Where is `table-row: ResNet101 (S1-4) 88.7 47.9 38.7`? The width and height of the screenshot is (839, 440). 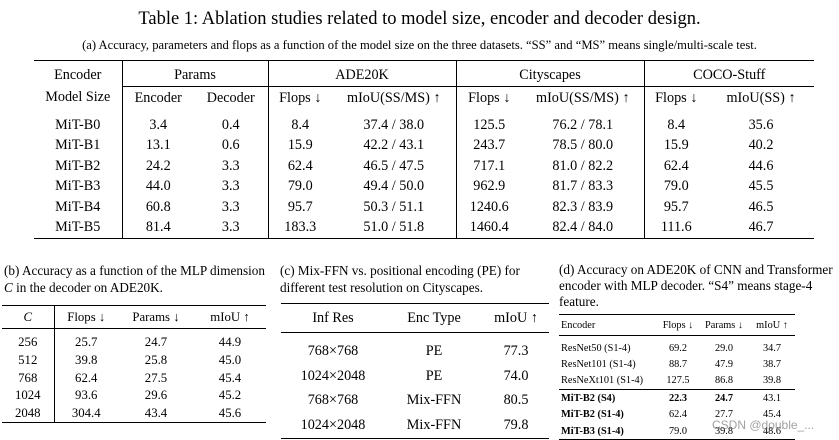 table-row: ResNet101 (S1-4) 88.7 47.9 38.7 is located at coordinates (677, 364).